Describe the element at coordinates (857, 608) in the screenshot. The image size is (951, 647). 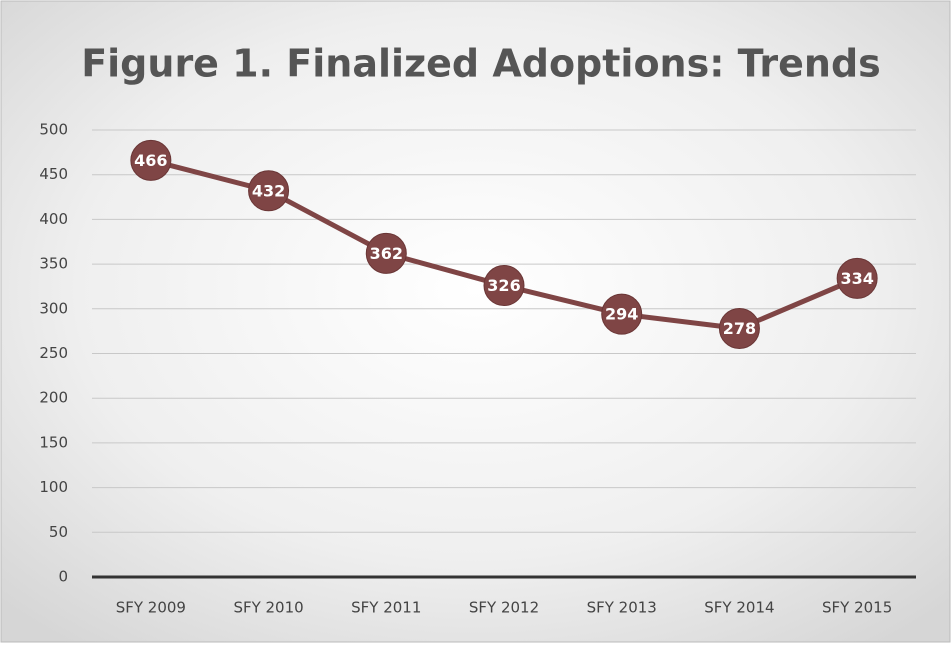
I see `x-tick-label: SFY 2015` at that location.